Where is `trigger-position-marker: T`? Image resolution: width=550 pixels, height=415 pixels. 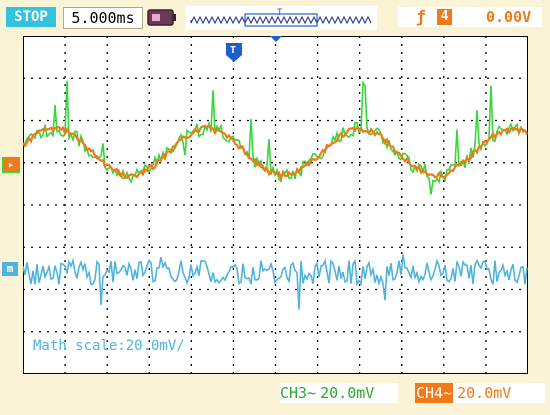 trigger-position-marker: T is located at coordinates (234, 52).